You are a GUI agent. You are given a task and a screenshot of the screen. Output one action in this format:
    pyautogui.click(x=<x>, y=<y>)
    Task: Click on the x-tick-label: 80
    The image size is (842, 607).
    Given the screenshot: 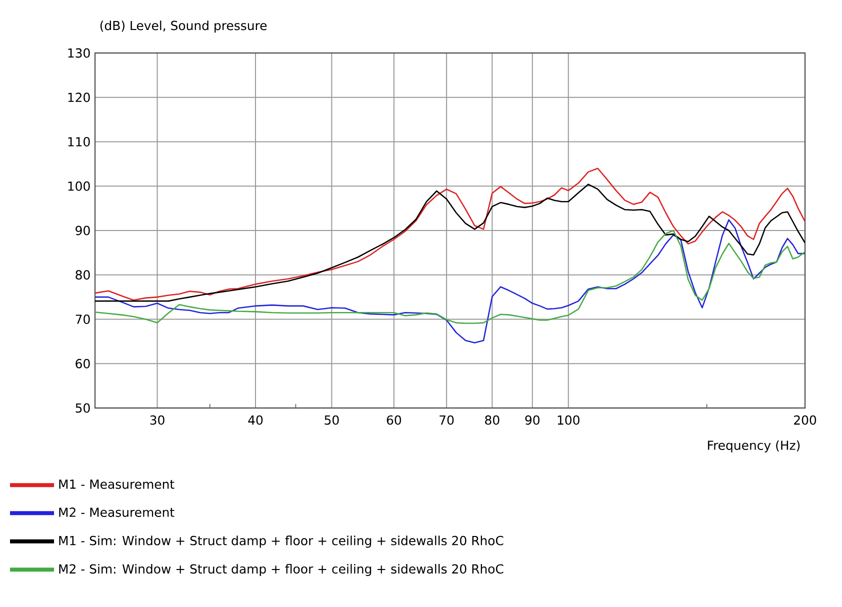 What is the action you would take?
    pyautogui.click(x=492, y=420)
    